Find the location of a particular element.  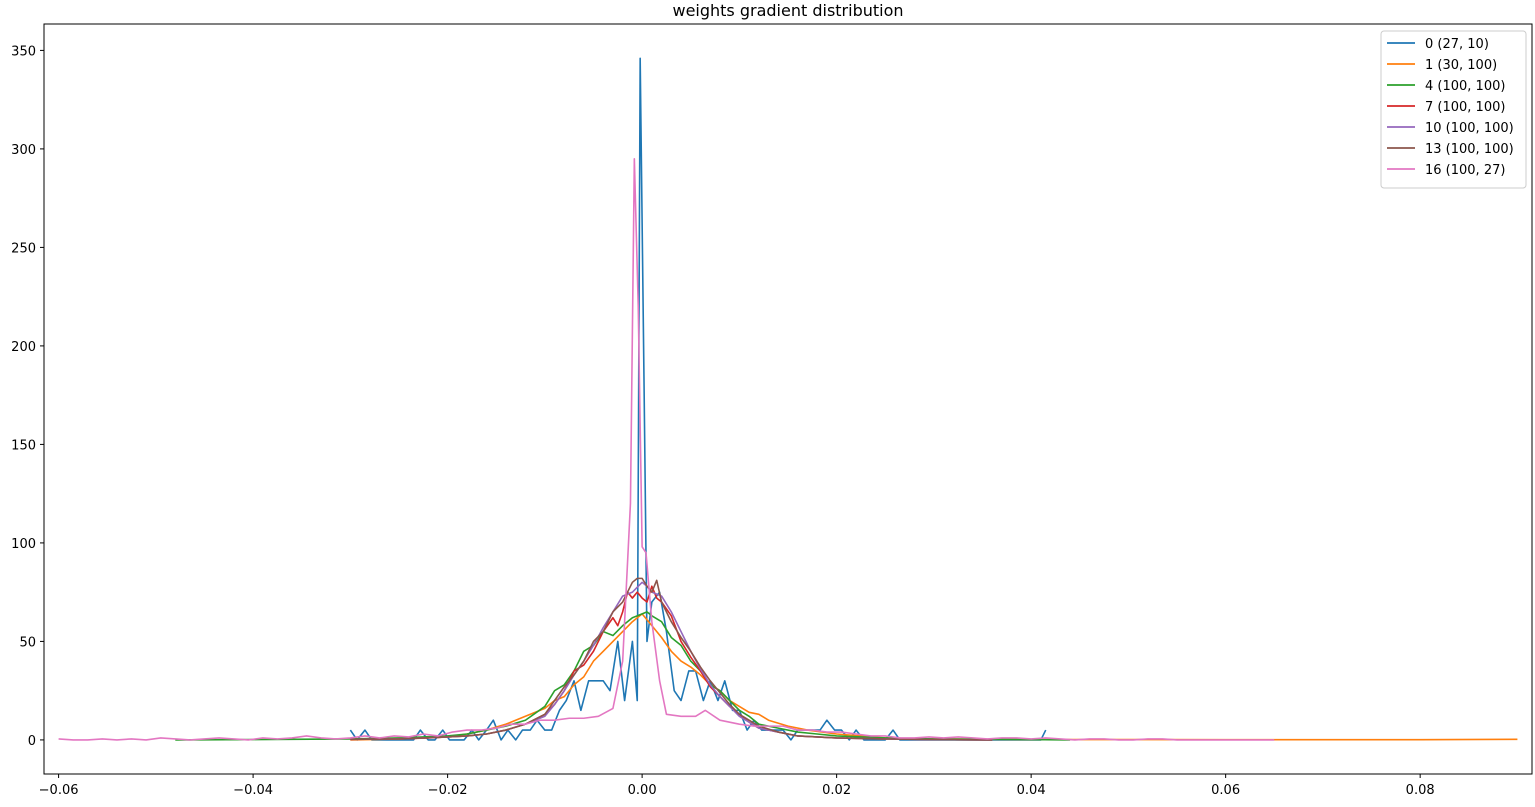

legend-label-3: 7 (100, 100) is located at coordinates (1465, 107).